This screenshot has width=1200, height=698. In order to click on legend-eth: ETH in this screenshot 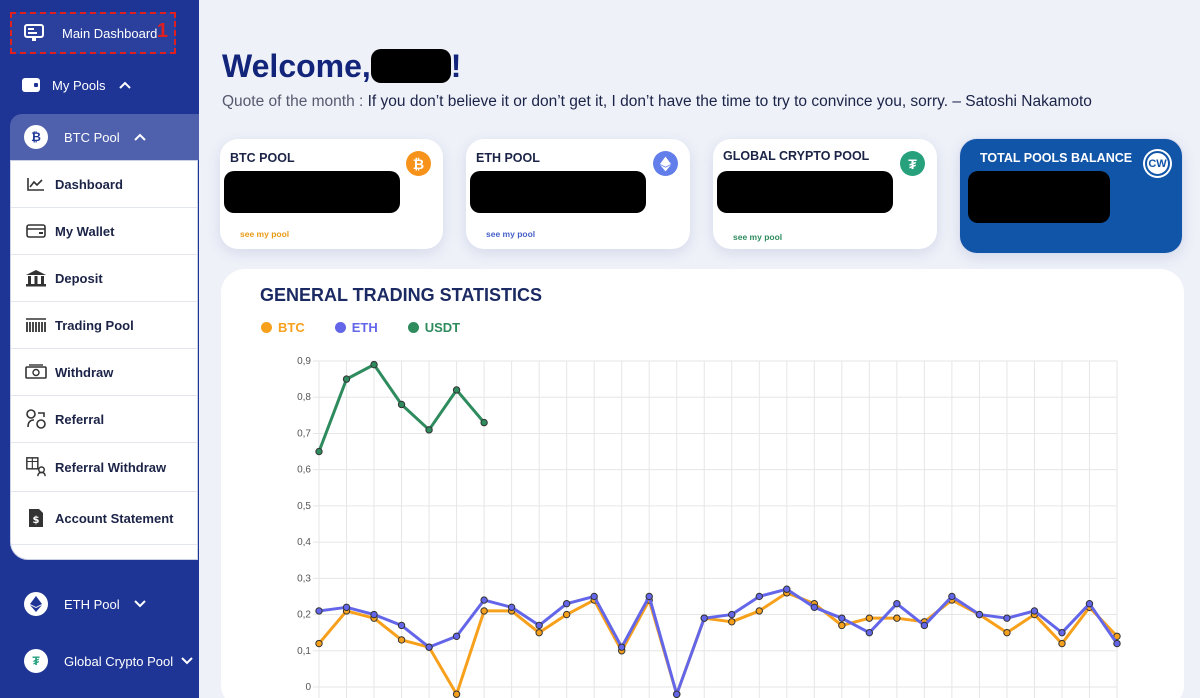, I will do `click(356, 327)`.